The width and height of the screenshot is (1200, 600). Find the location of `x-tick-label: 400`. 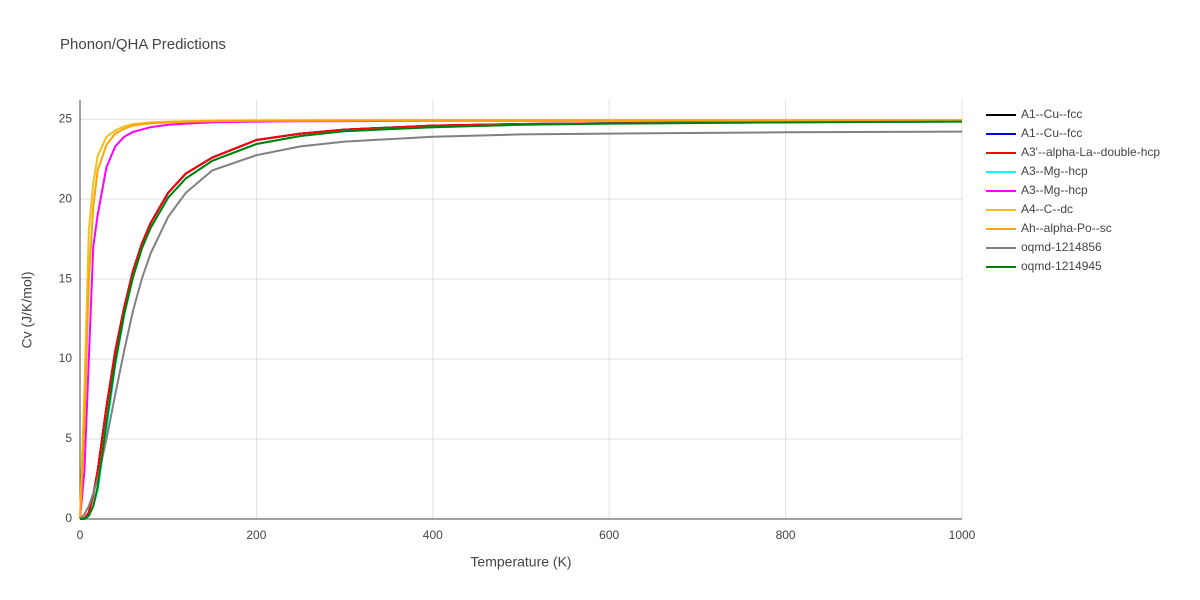

x-tick-label: 400 is located at coordinates (433, 535).